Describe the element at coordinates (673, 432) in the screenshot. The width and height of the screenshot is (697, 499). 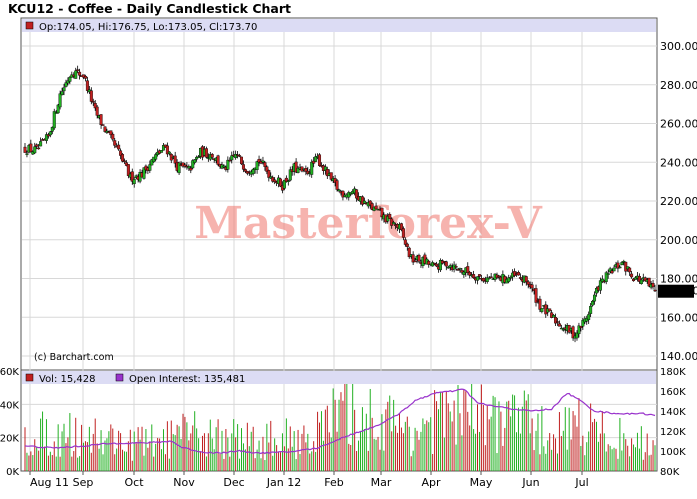
I see `oi-tick-label: 120K` at that location.